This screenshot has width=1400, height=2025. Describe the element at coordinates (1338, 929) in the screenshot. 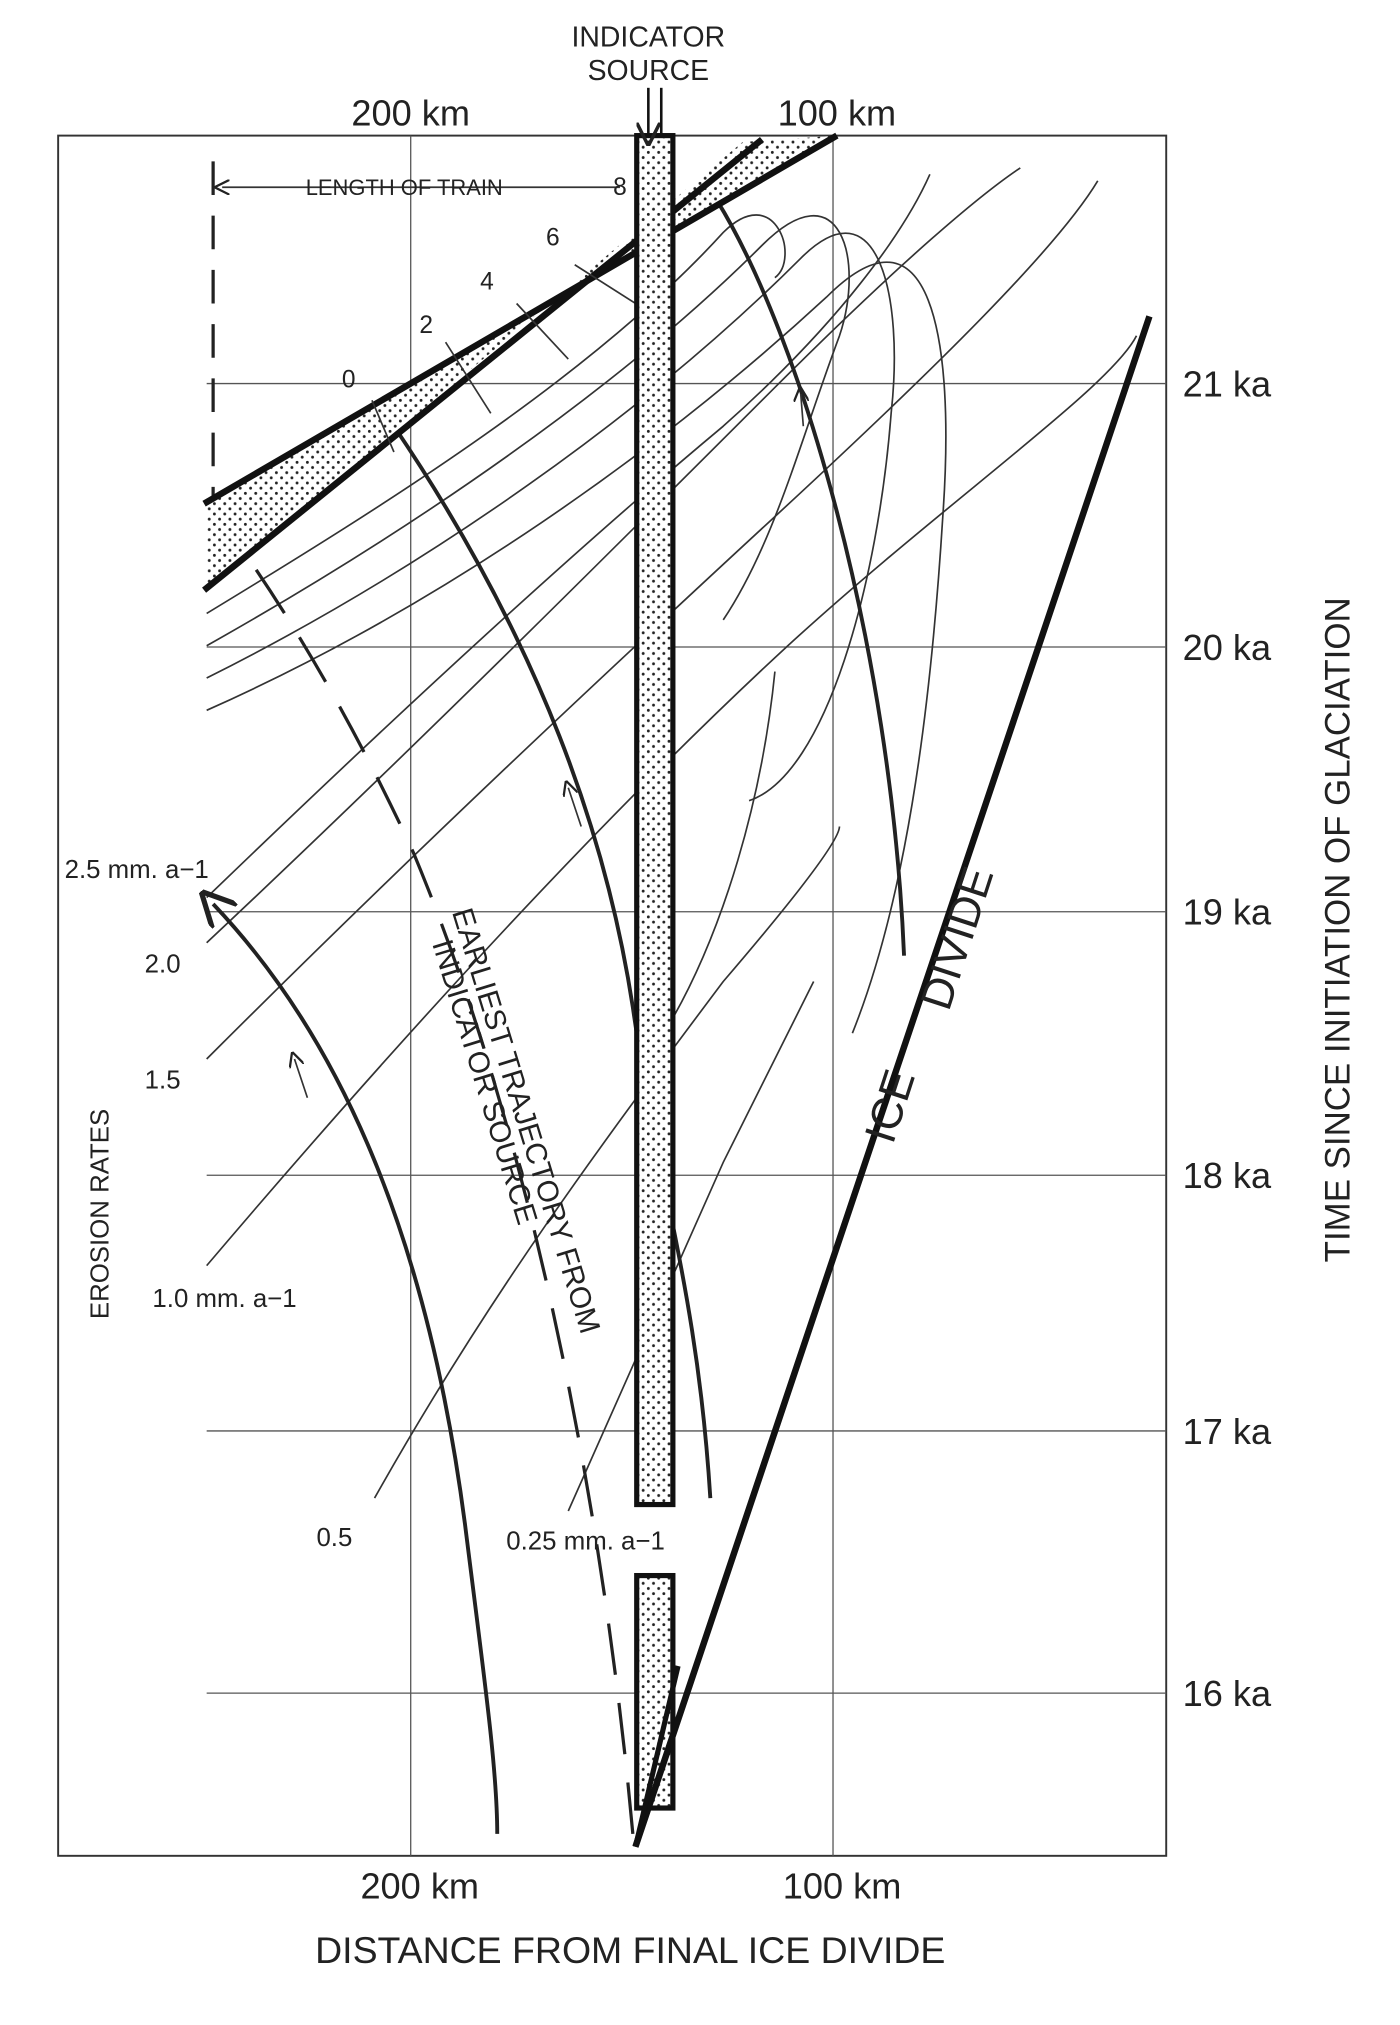

I see `right-axis-title: TIME SINCE INITIATION OF GLACIATION` at that location.